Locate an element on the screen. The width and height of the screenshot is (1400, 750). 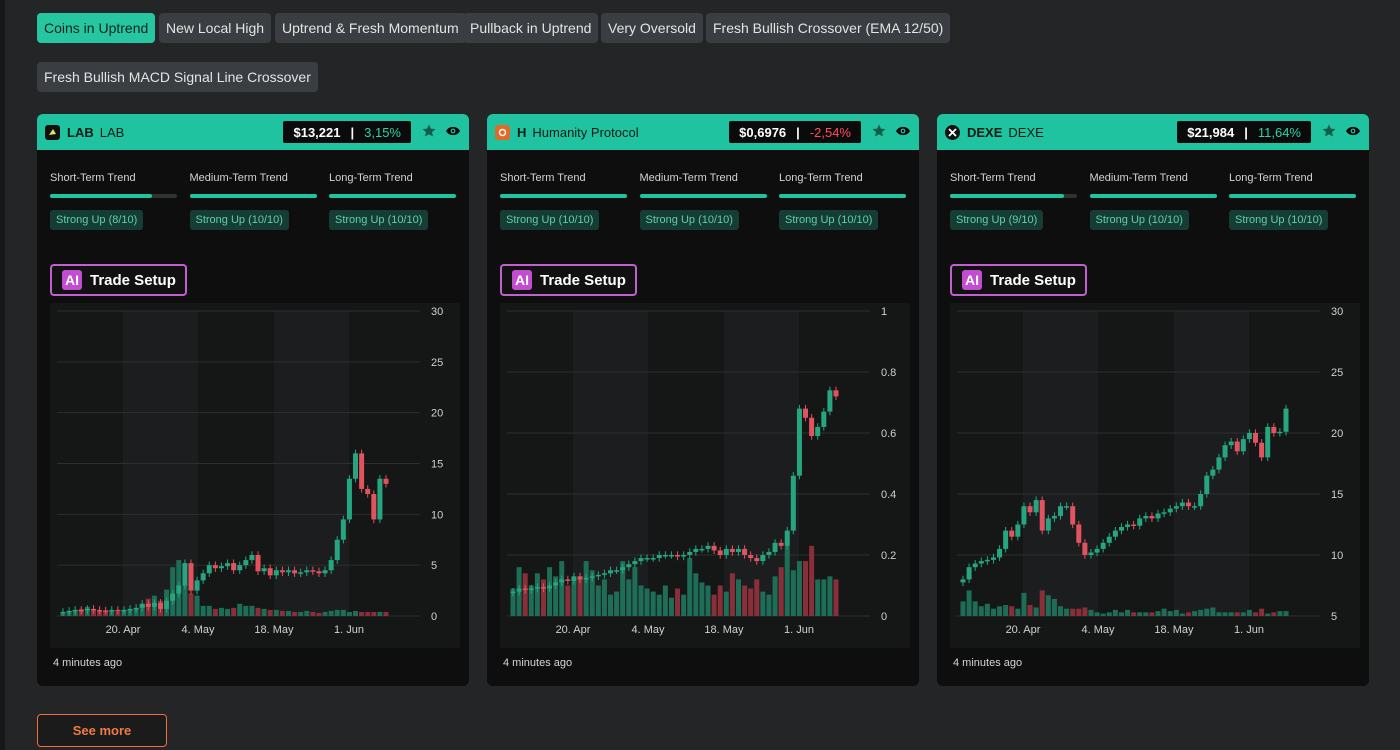
price-chart: 0 0.2 0.4 0.6 0.8 1 20. Apr 4. May 18. May 1. Jun is located at coordinates (705, 475).